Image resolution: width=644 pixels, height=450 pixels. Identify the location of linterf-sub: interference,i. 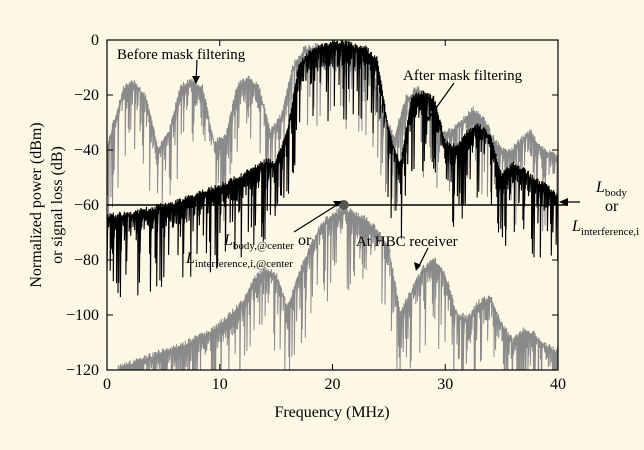
(610, 232).